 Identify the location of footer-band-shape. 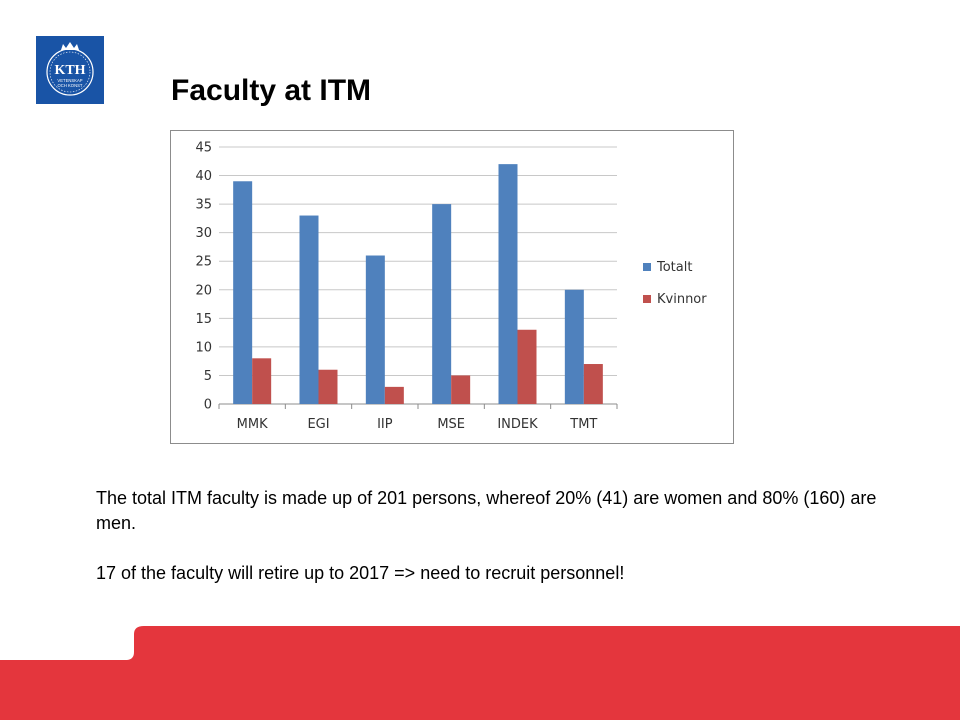
(480, 673).